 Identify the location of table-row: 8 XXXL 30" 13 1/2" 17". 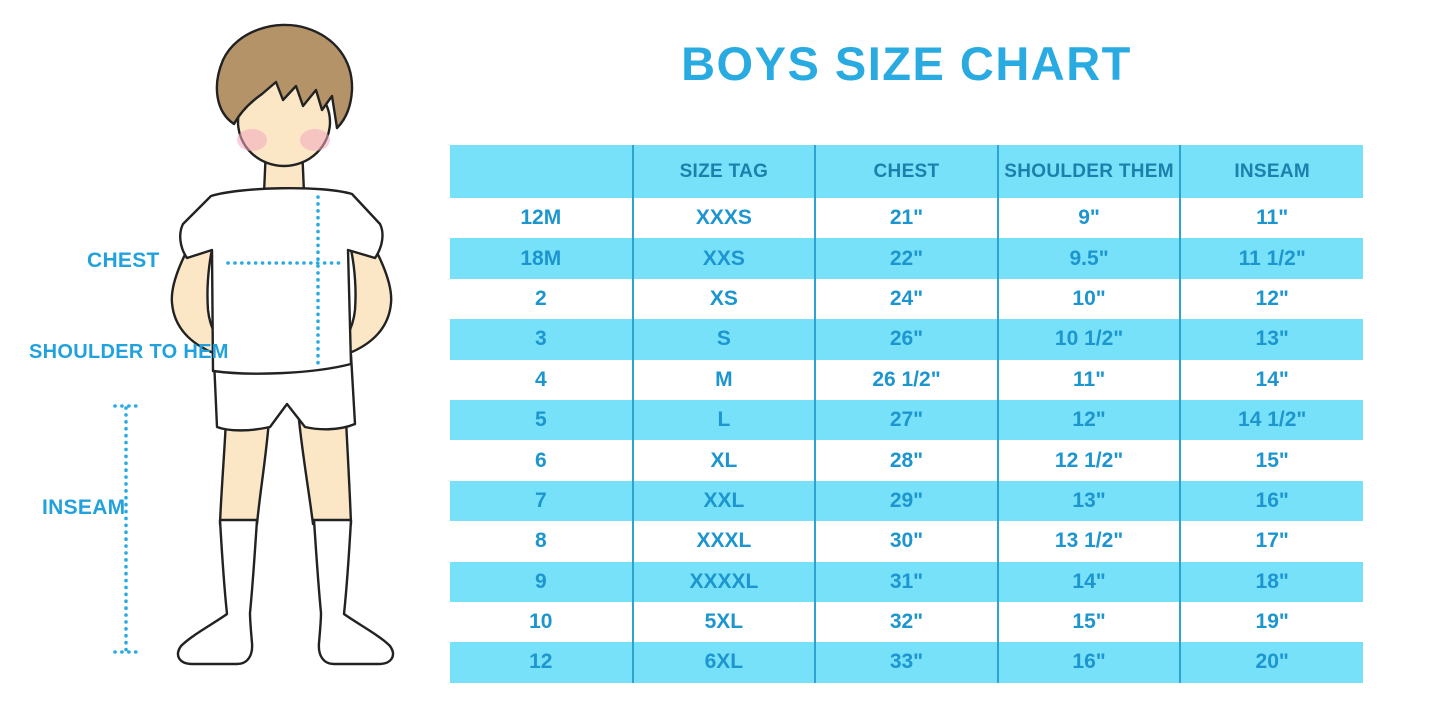
(906, 541).